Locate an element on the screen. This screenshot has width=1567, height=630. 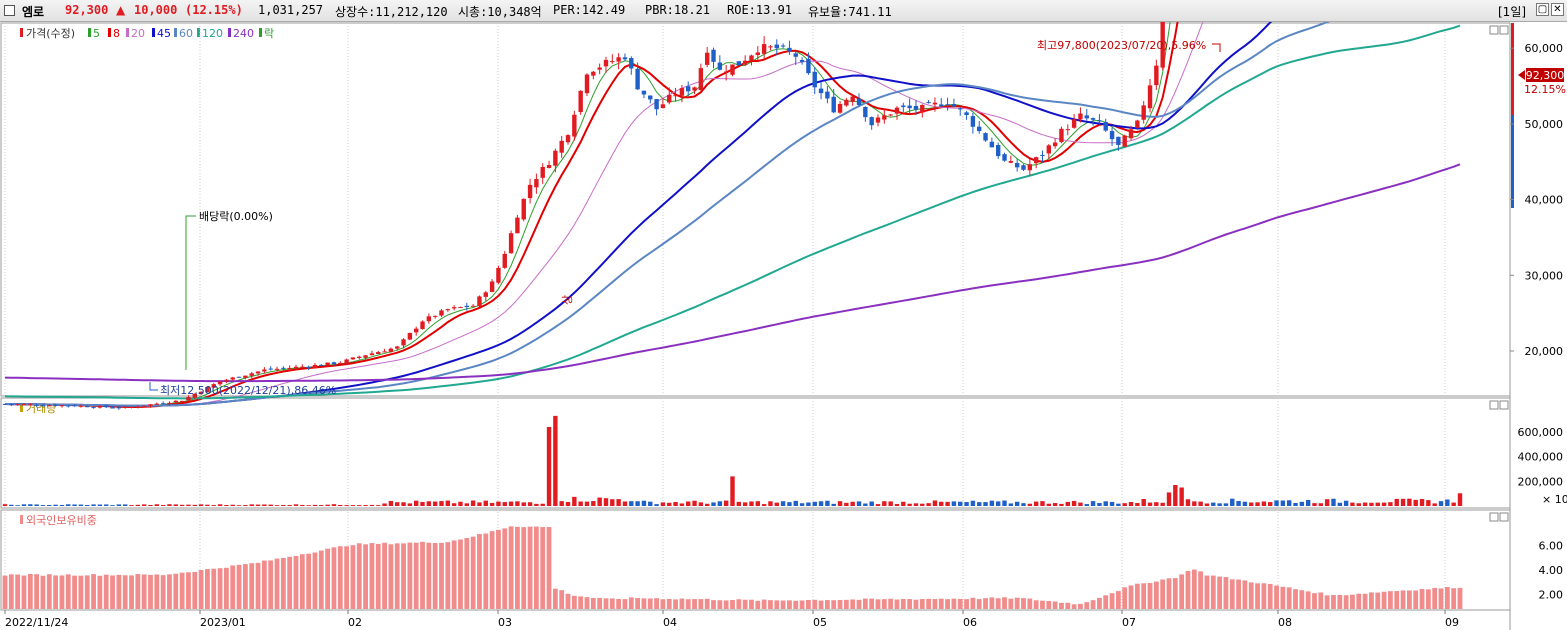
high-marker: 최고97,800(2023/07/20),5.96% is located at coordinates (1129, 45).